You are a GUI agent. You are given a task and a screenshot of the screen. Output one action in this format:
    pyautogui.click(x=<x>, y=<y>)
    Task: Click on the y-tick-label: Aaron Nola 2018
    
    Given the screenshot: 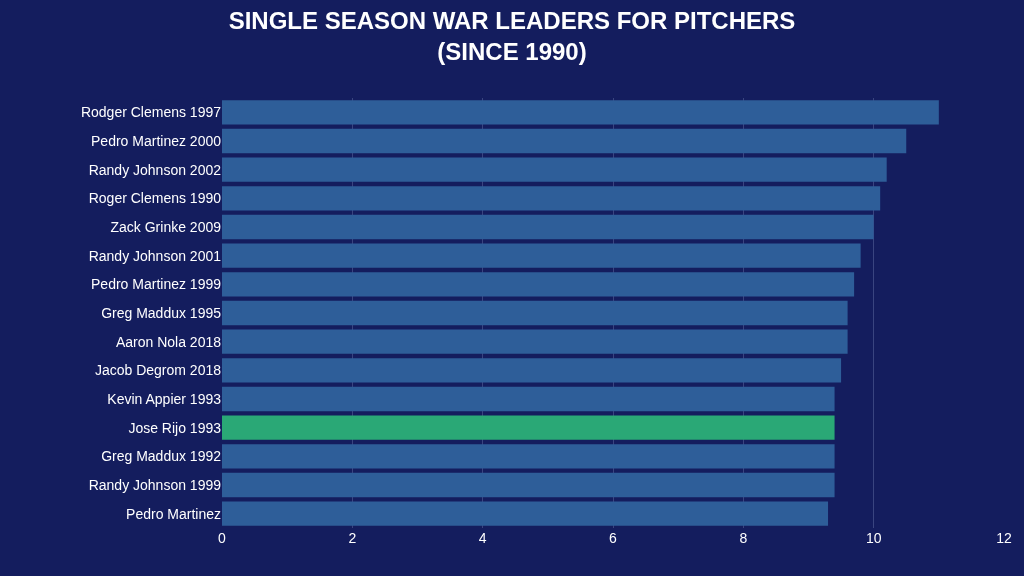 What is the action you would take?
    pyautogui.click(x=168, y=341)
    